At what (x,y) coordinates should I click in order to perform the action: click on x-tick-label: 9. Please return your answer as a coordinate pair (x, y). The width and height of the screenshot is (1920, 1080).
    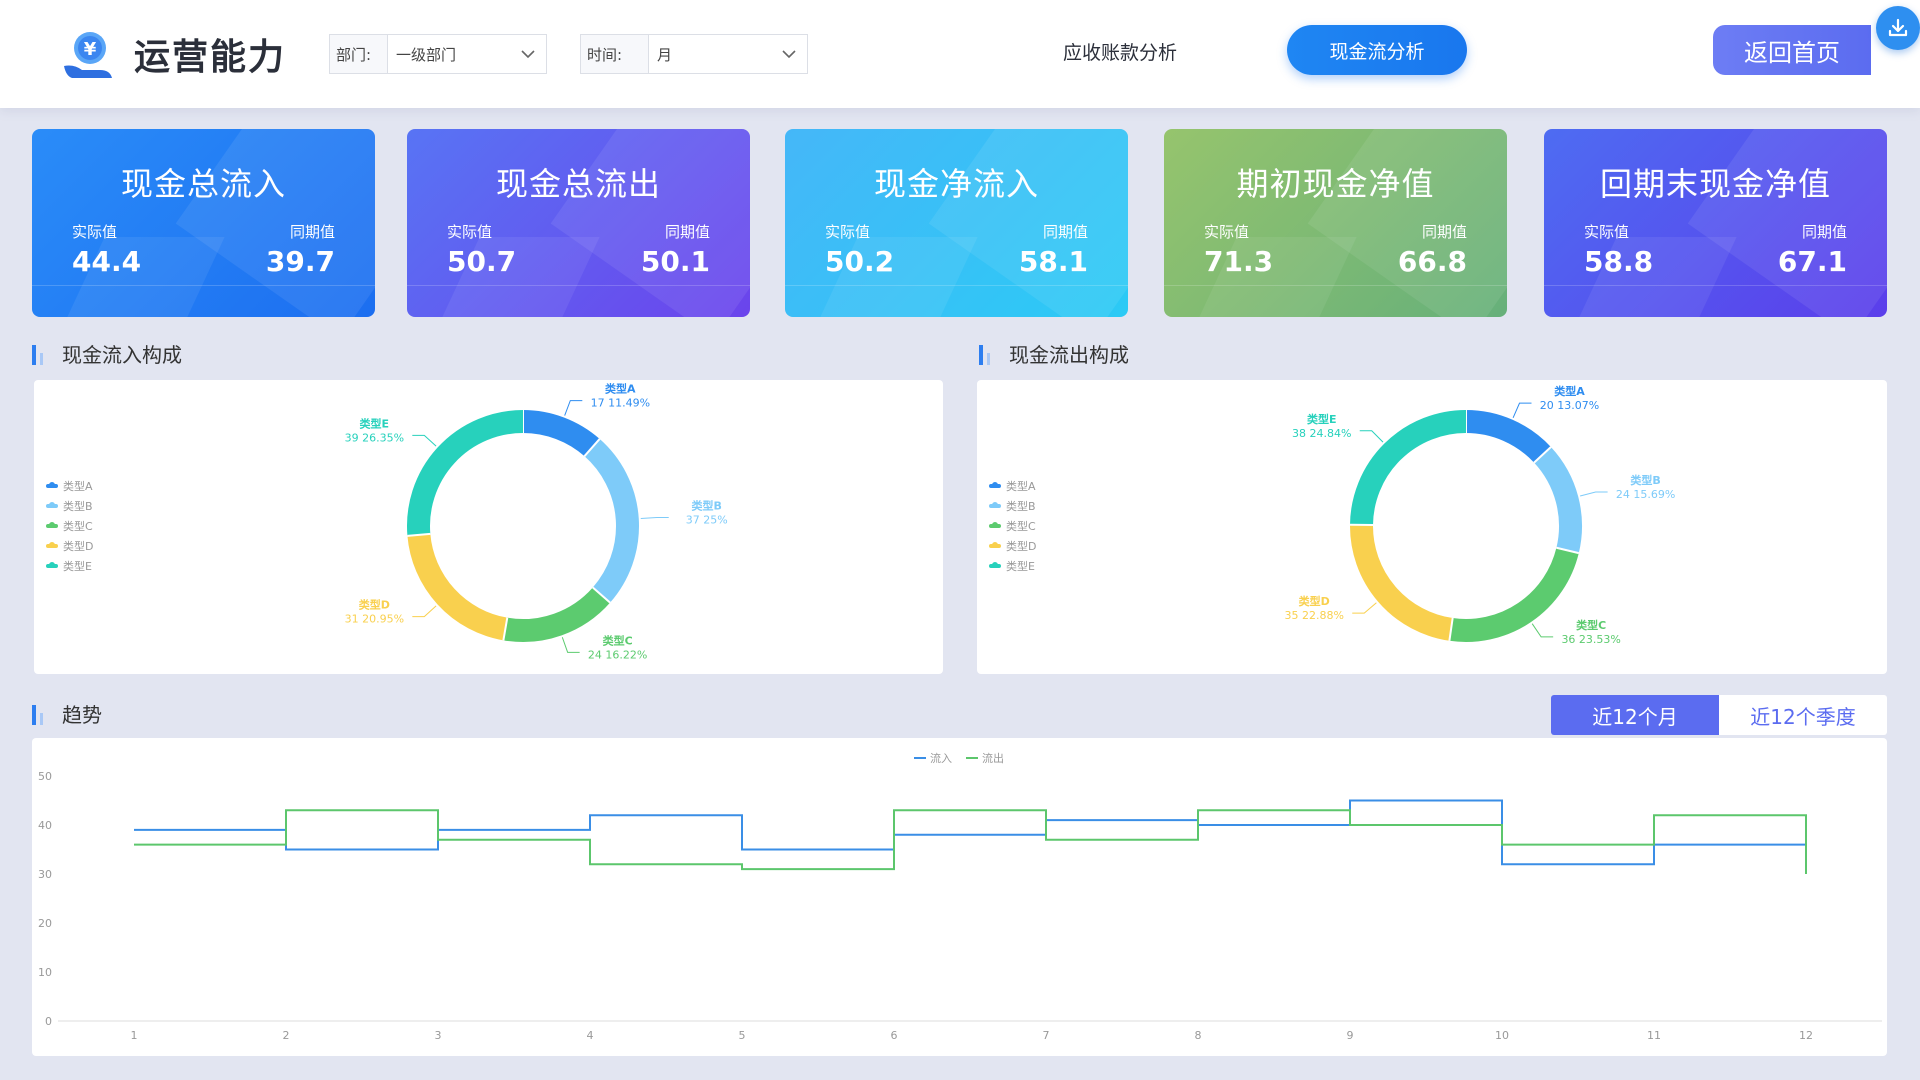
    Looking at the image, I should click on (1350, 1035).